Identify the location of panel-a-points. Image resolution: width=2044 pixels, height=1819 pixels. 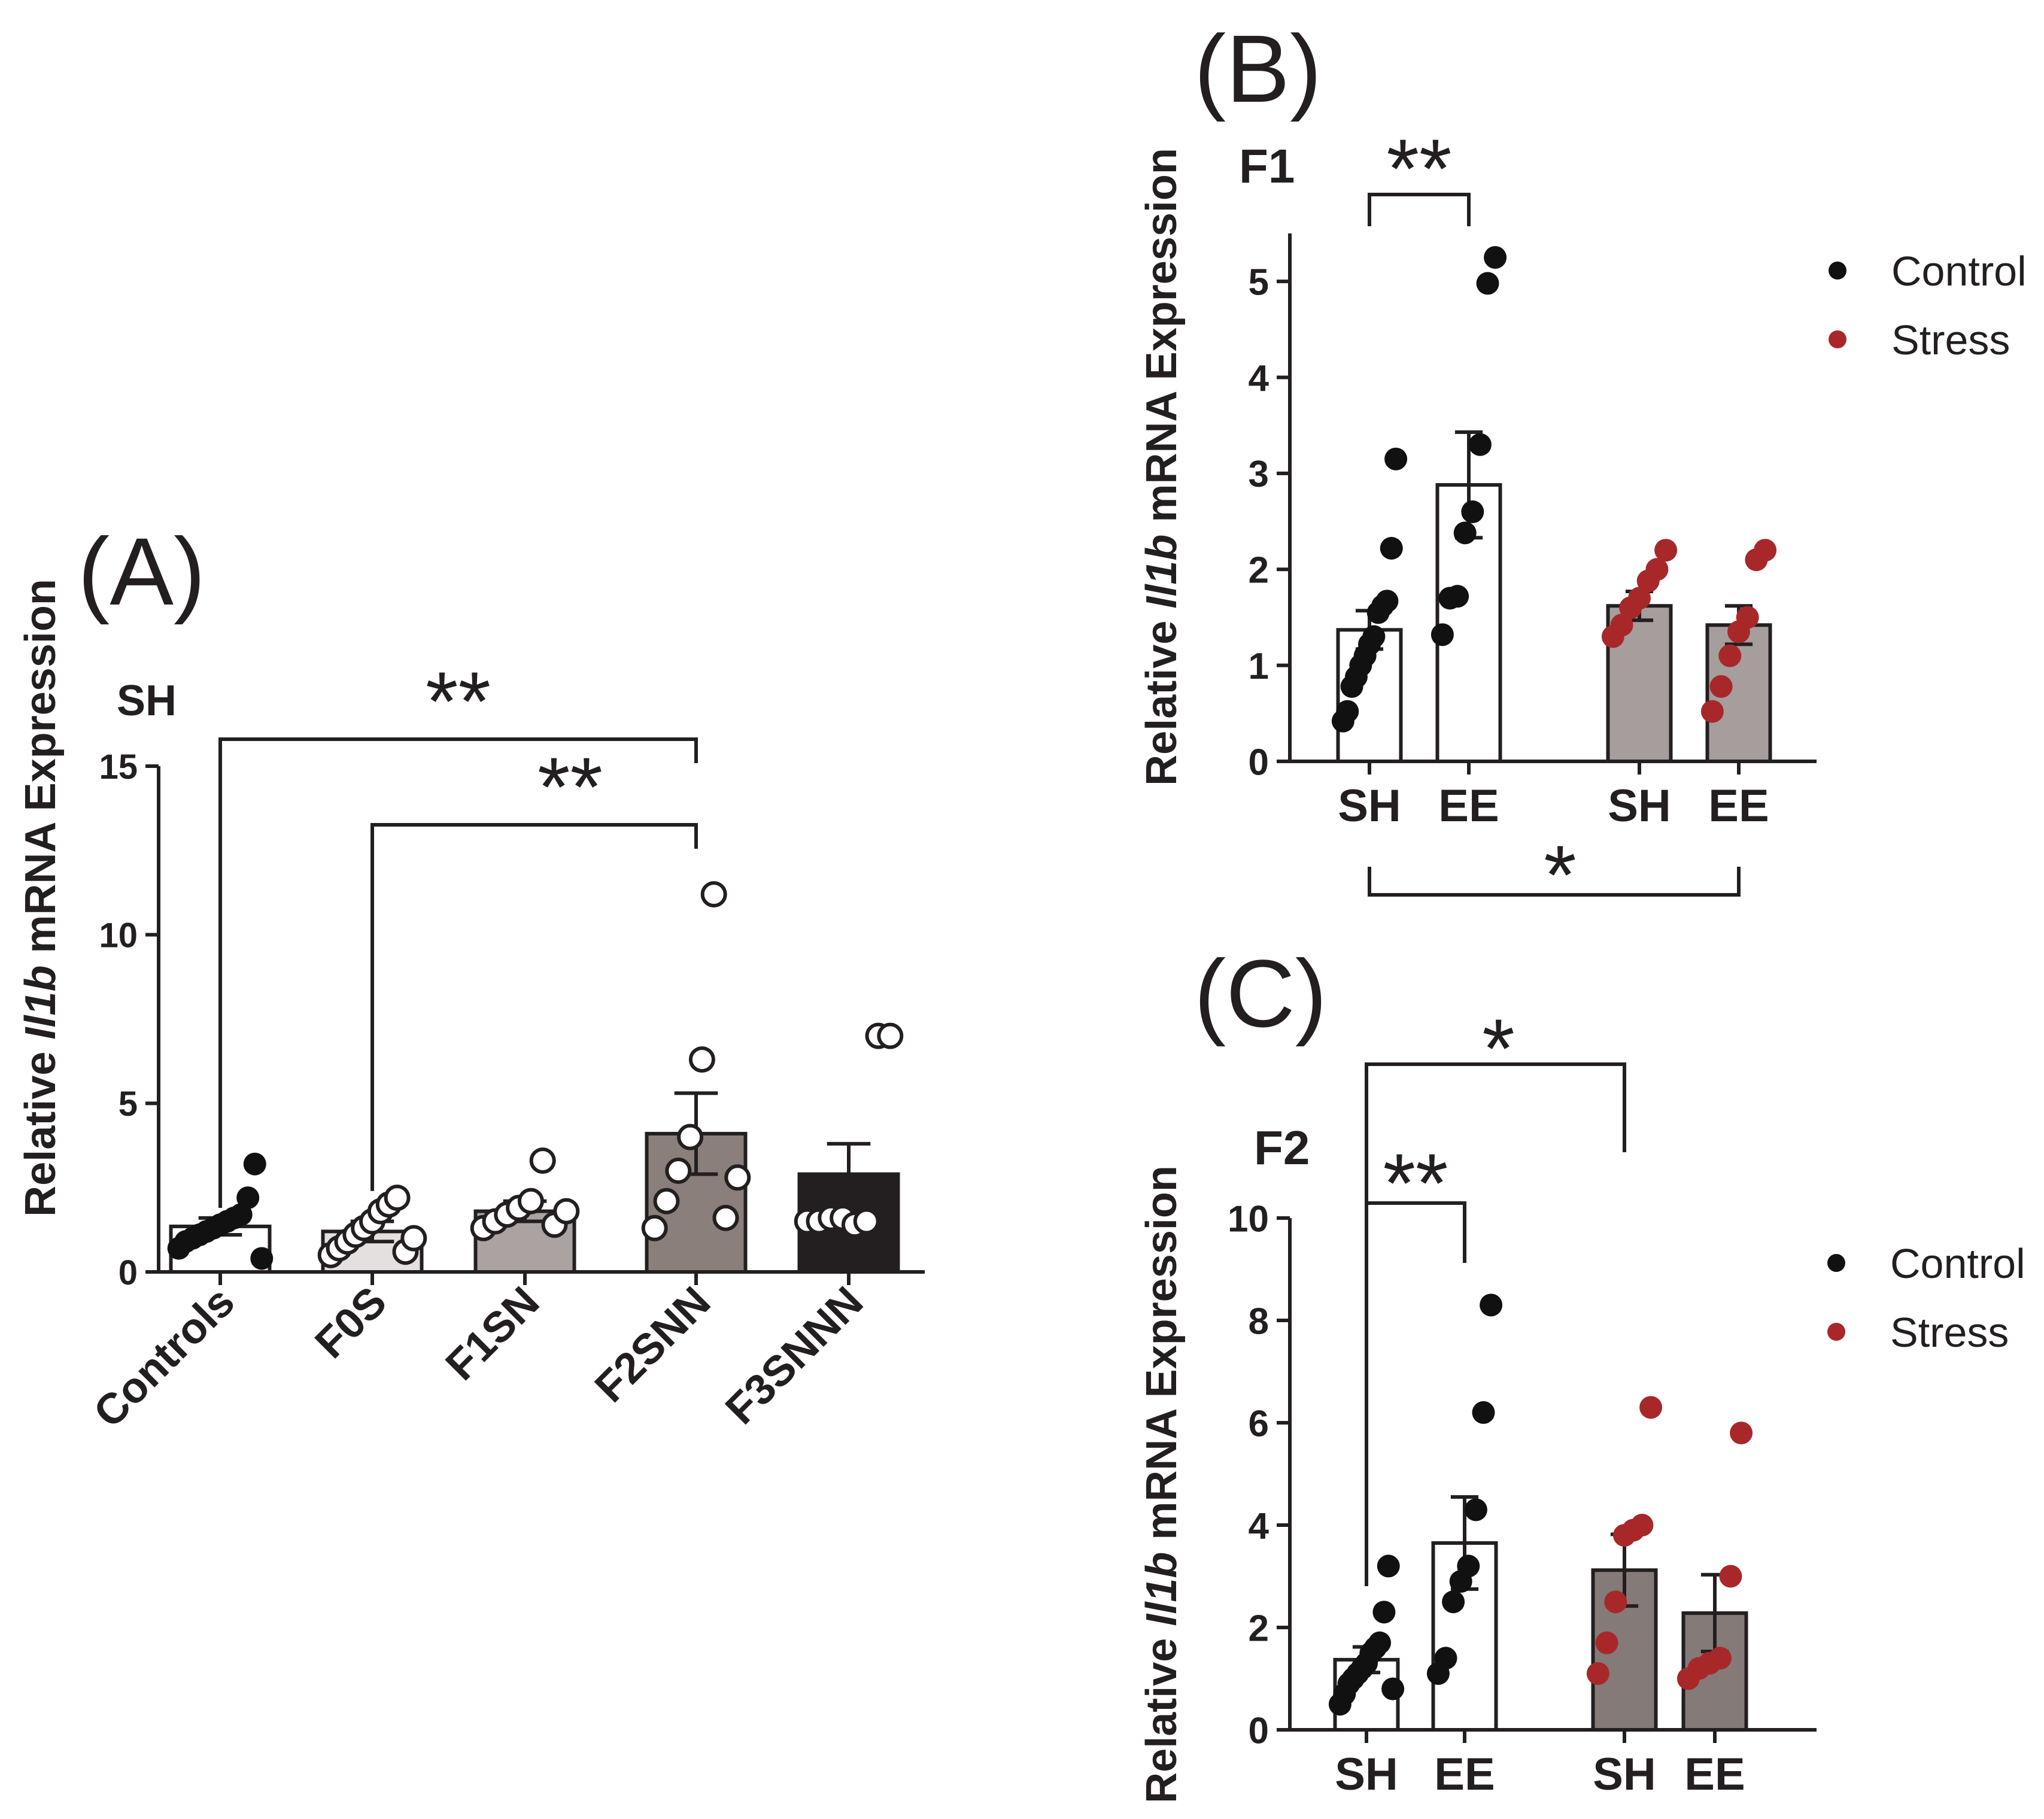
(535, 1075).